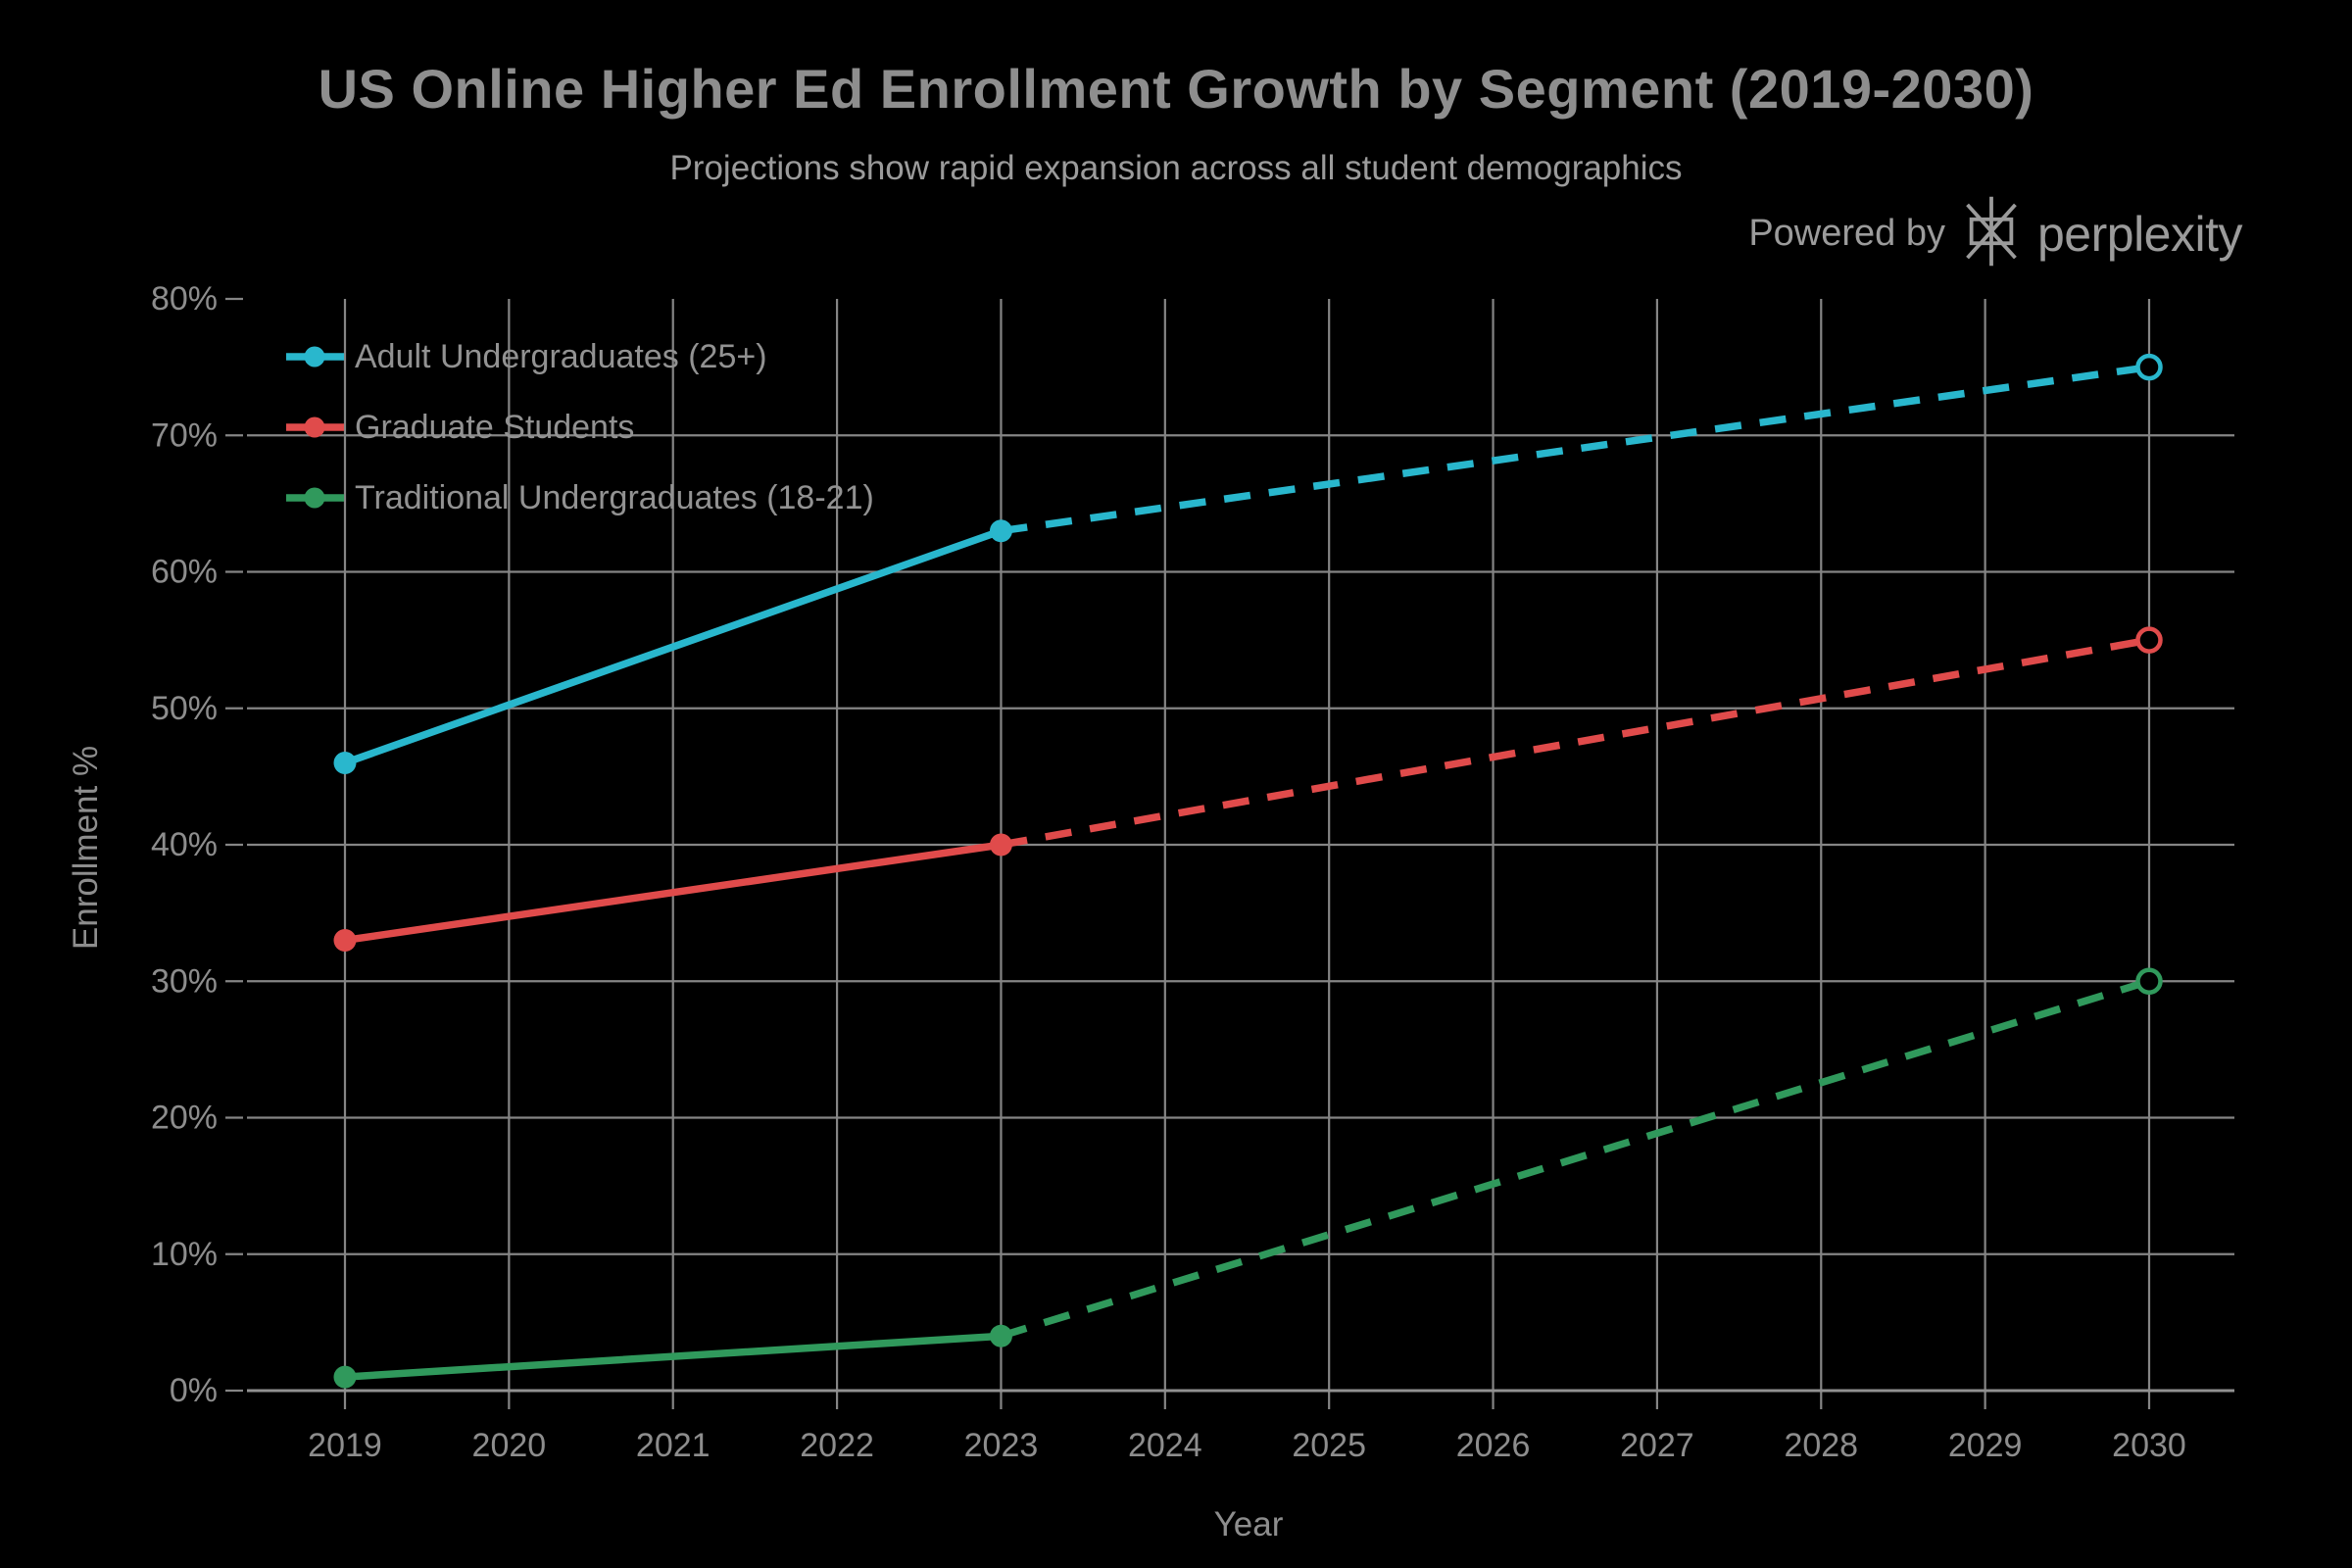 This screenshot has height=1568, width=2352. Describe the element at coordinates (494, 427) in the screenshot. I see `legend-label: Graduate Students` at that location.